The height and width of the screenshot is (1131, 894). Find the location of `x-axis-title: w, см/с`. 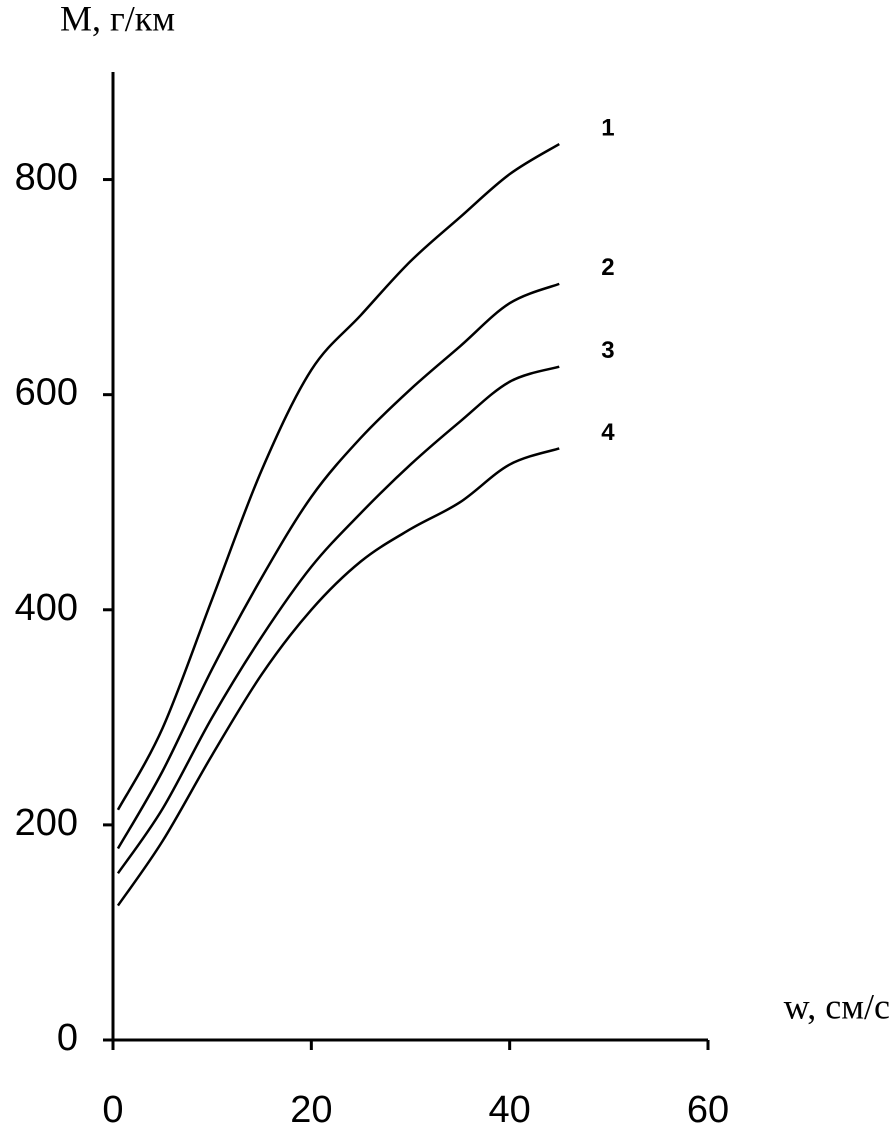

x-axis-title: w, см/с is located at coordinates (837, 1006).